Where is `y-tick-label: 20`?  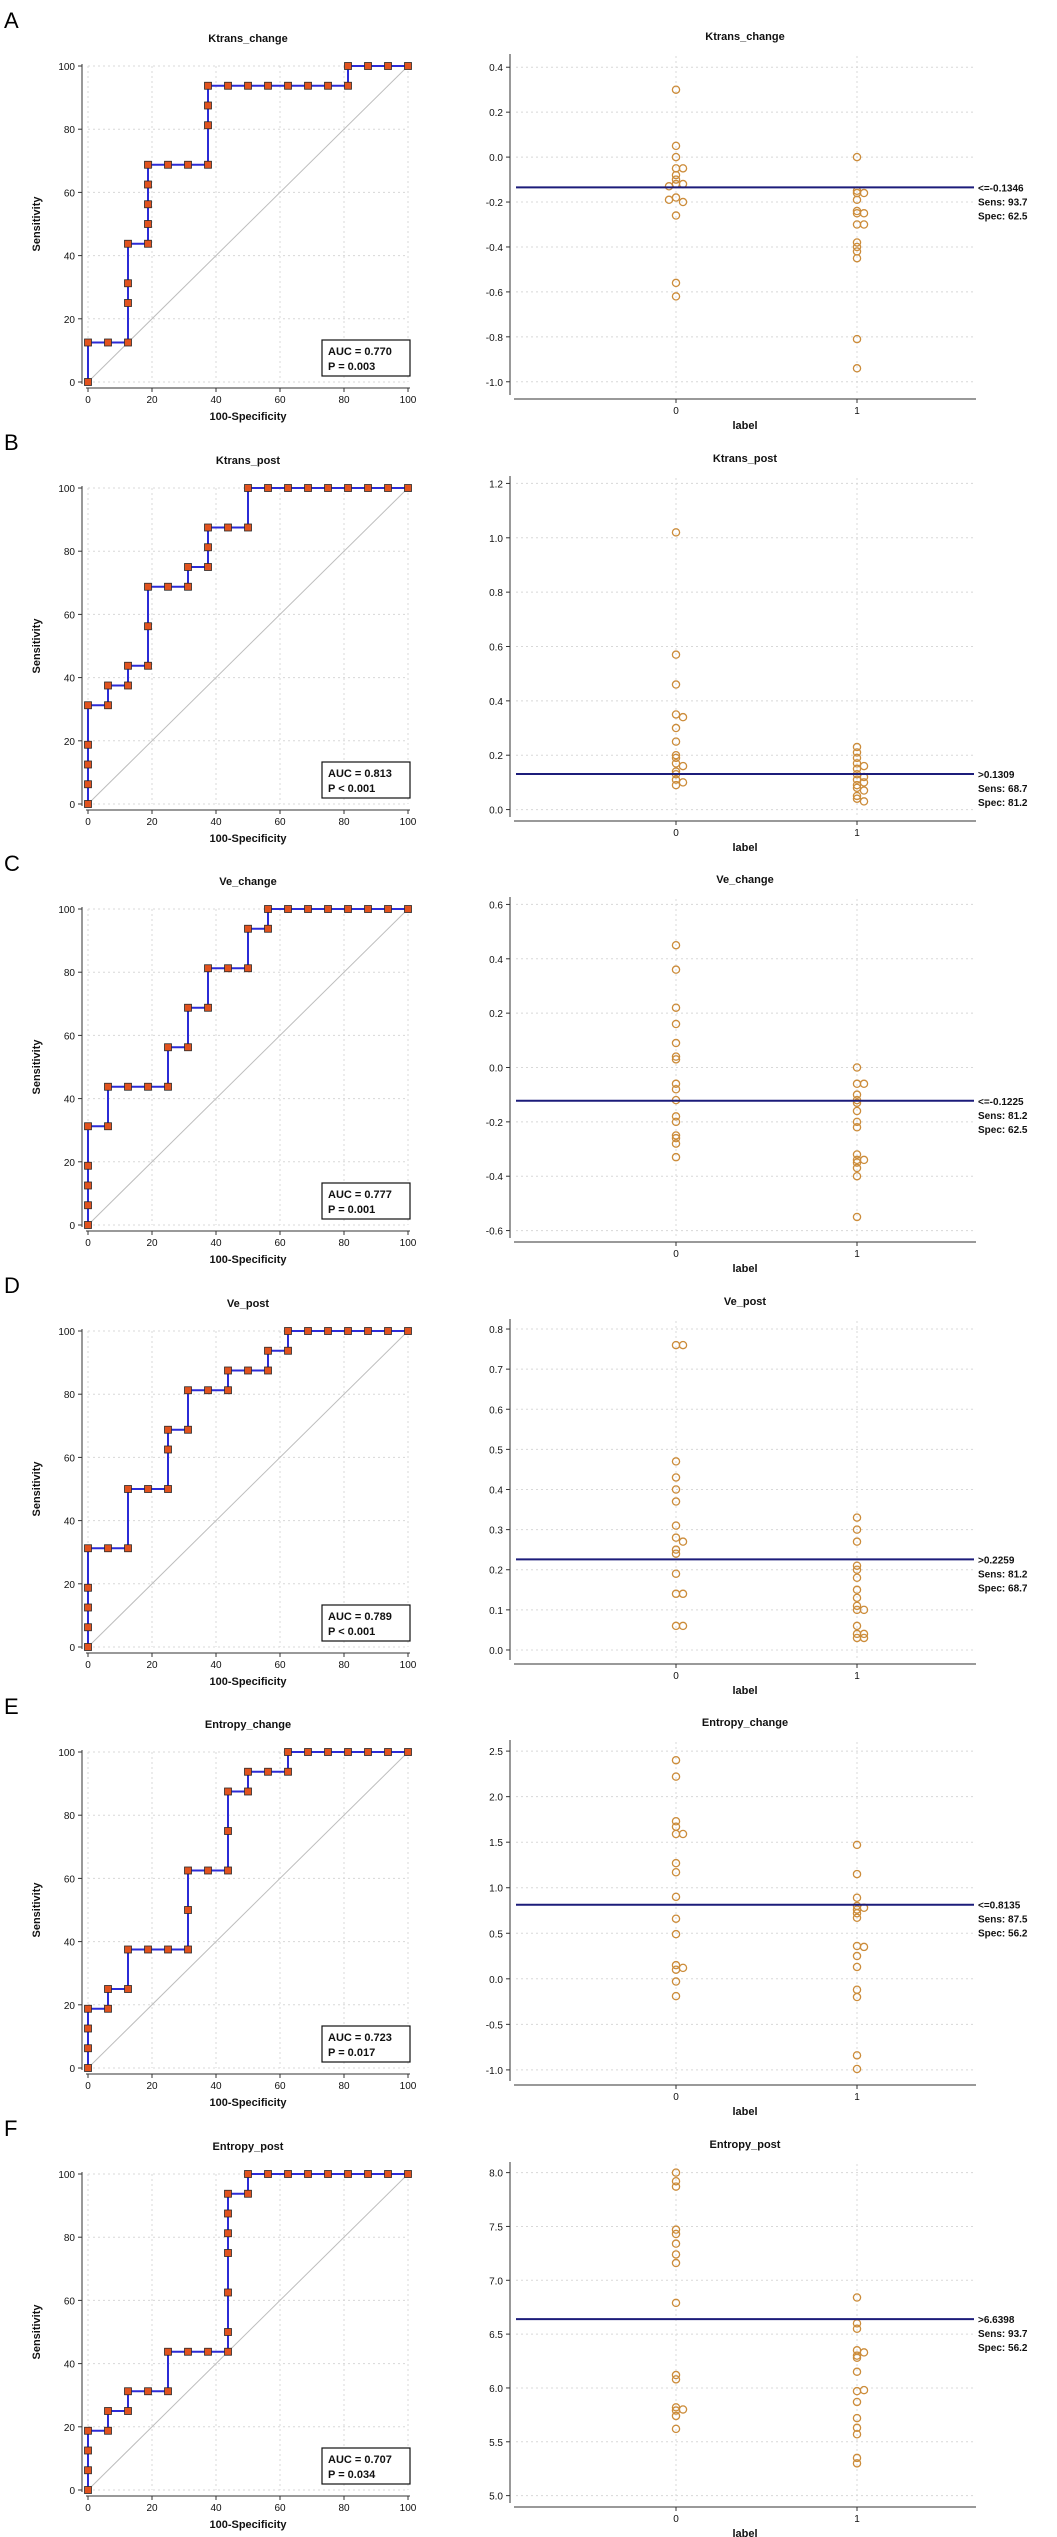 y-tick-label: 20 is located at coordinates (70, 320).